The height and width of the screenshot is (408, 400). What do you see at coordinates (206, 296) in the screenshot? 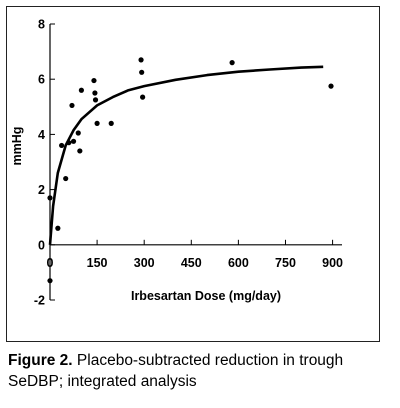
I see `x-axis-title: Irbesartan Dose (mg/day)` at bounding box center [206, 296].